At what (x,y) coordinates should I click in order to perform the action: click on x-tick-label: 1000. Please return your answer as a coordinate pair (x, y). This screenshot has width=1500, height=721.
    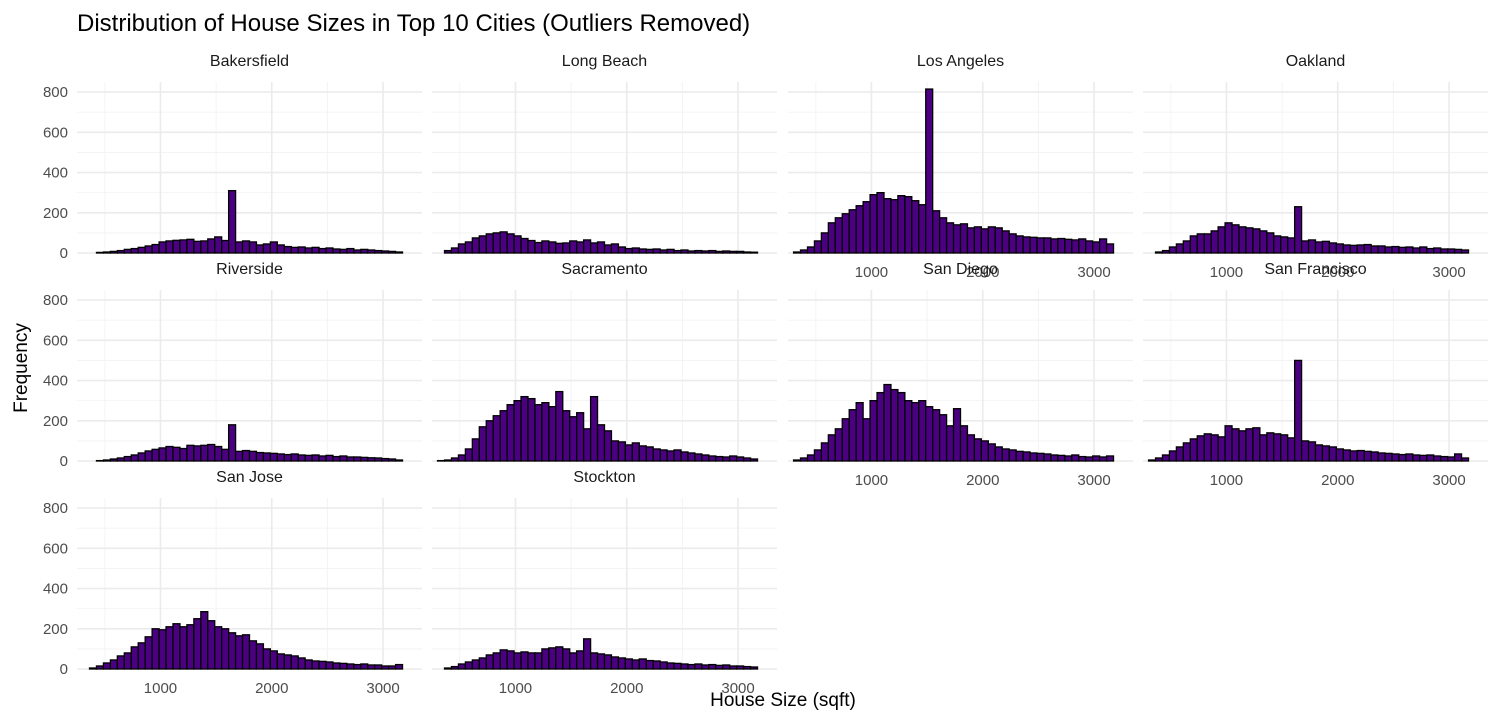
    Looking at the image, I should click on (160, 688).